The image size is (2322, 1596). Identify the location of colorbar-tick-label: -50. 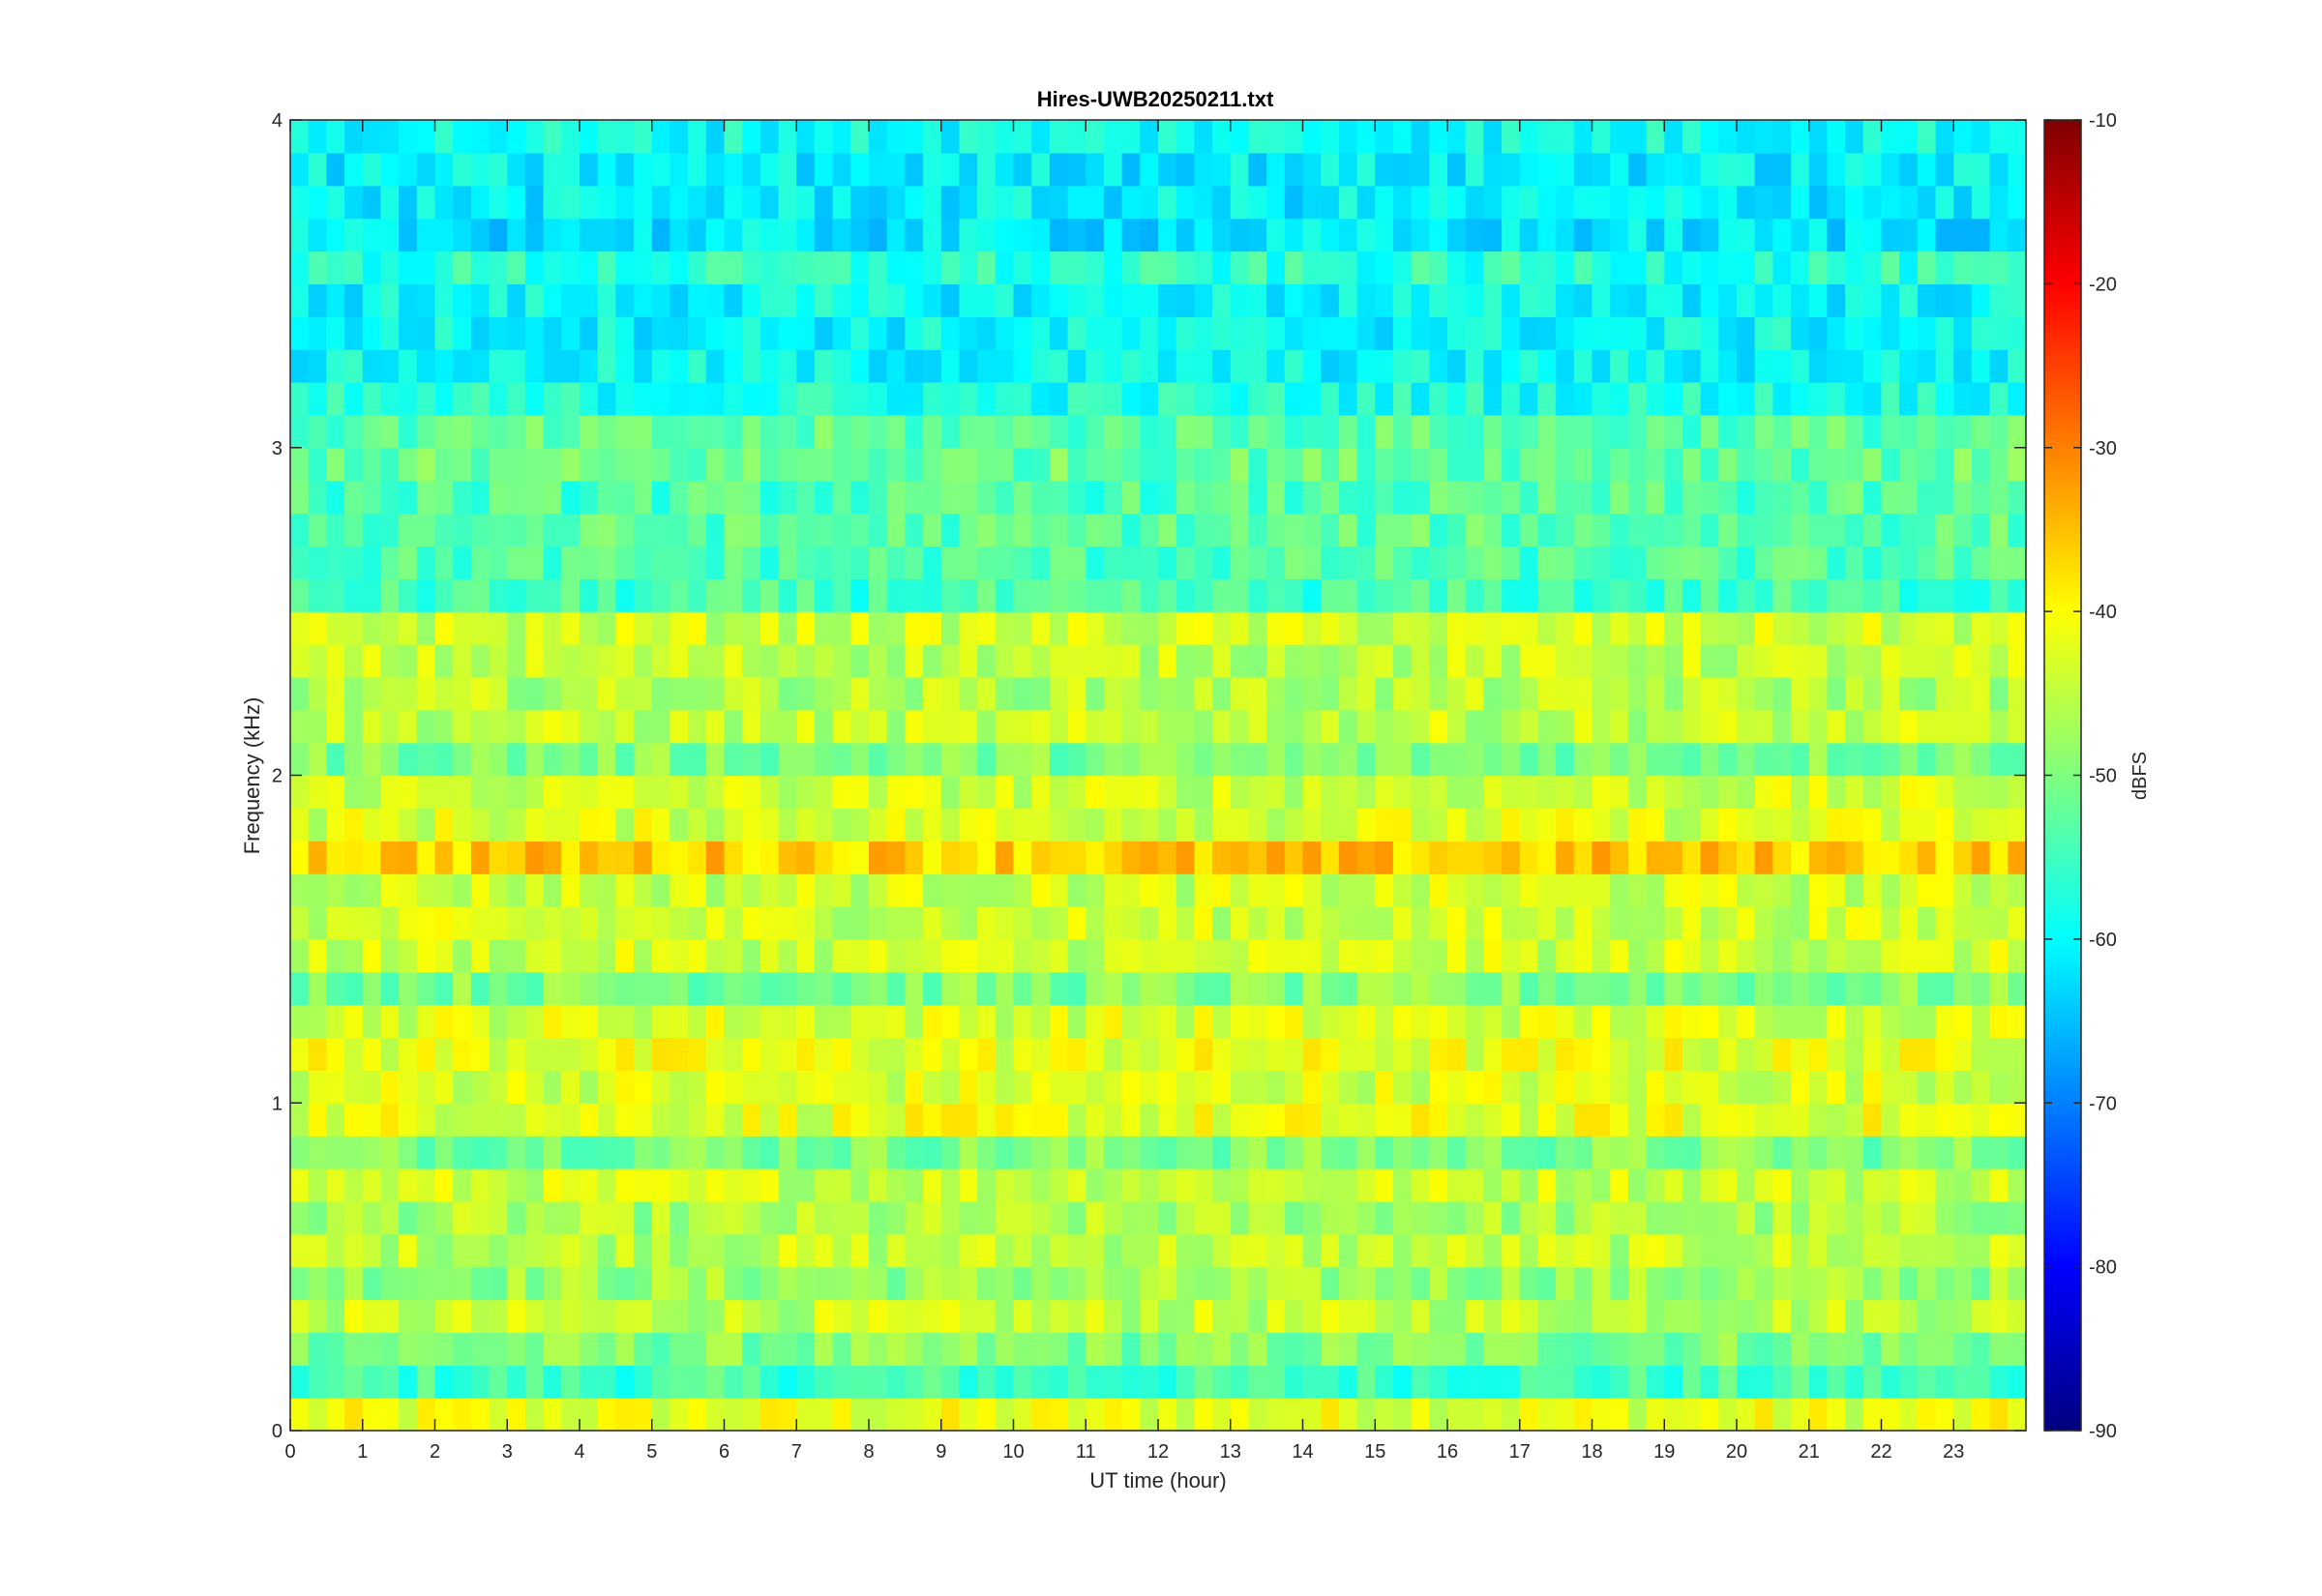
(2103, 776).